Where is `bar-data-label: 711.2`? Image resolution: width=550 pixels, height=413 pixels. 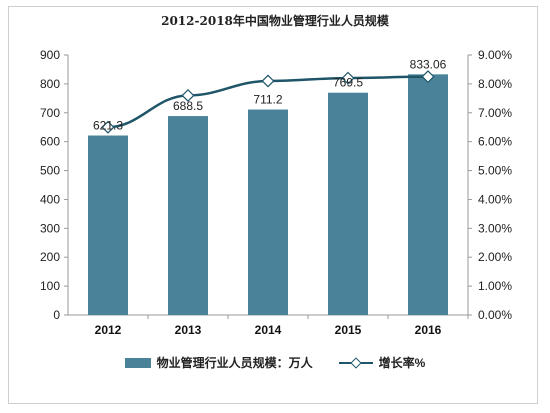
bar-data-label: 711.2 is located at coordinates (267, 100).